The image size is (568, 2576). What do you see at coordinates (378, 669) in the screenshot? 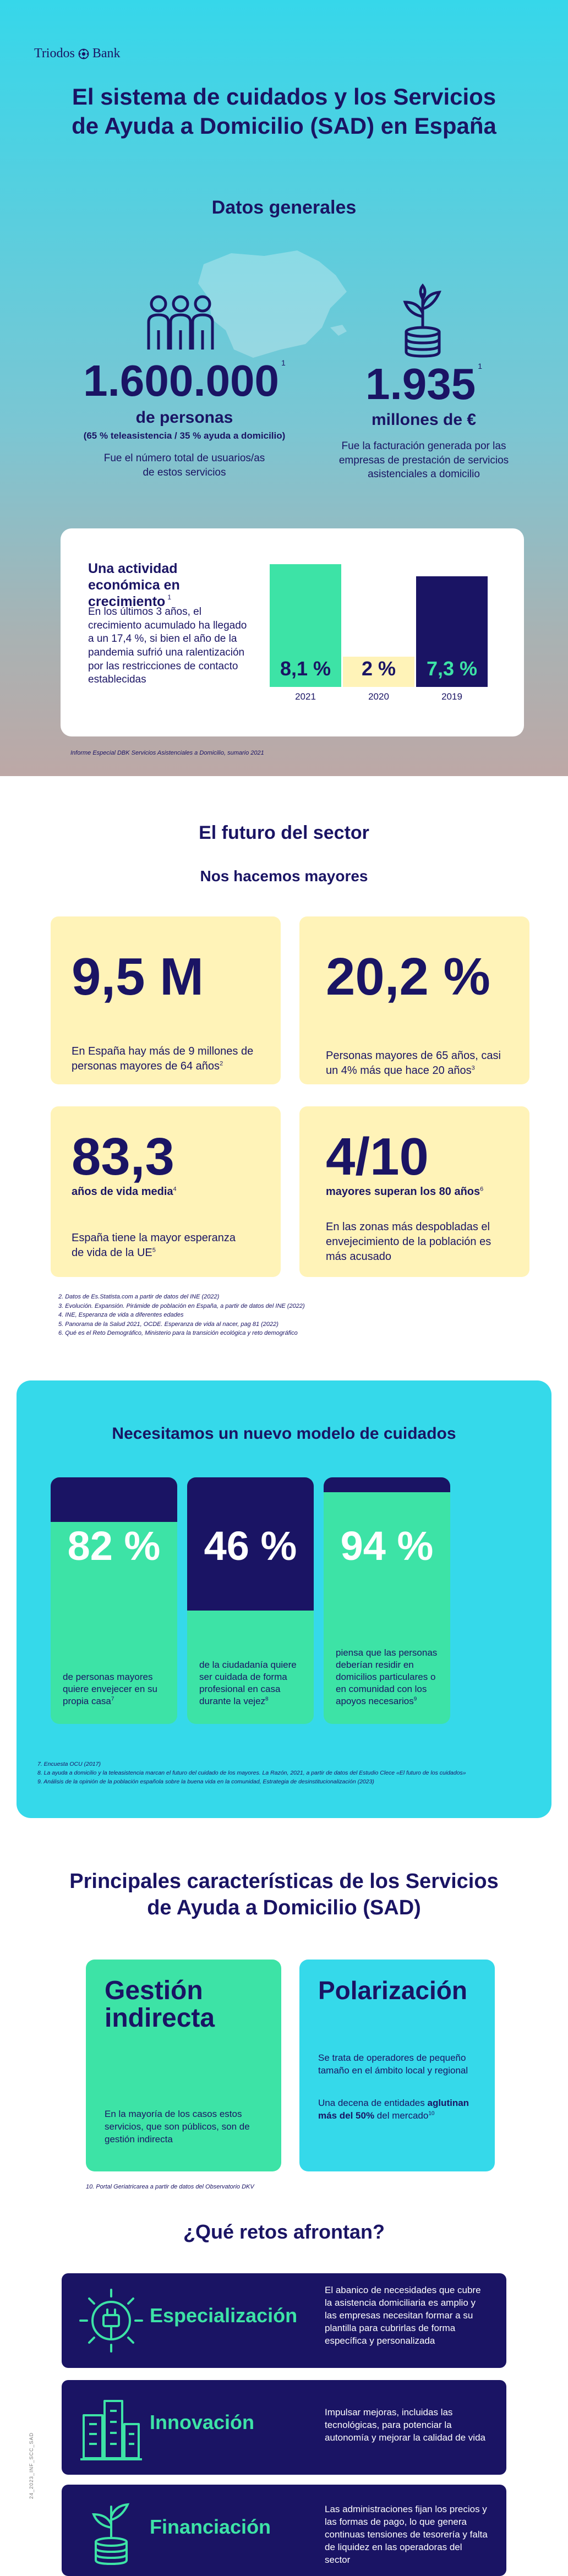
I see `bar-label-2020: 2 %` at bounding box center [378, 669].